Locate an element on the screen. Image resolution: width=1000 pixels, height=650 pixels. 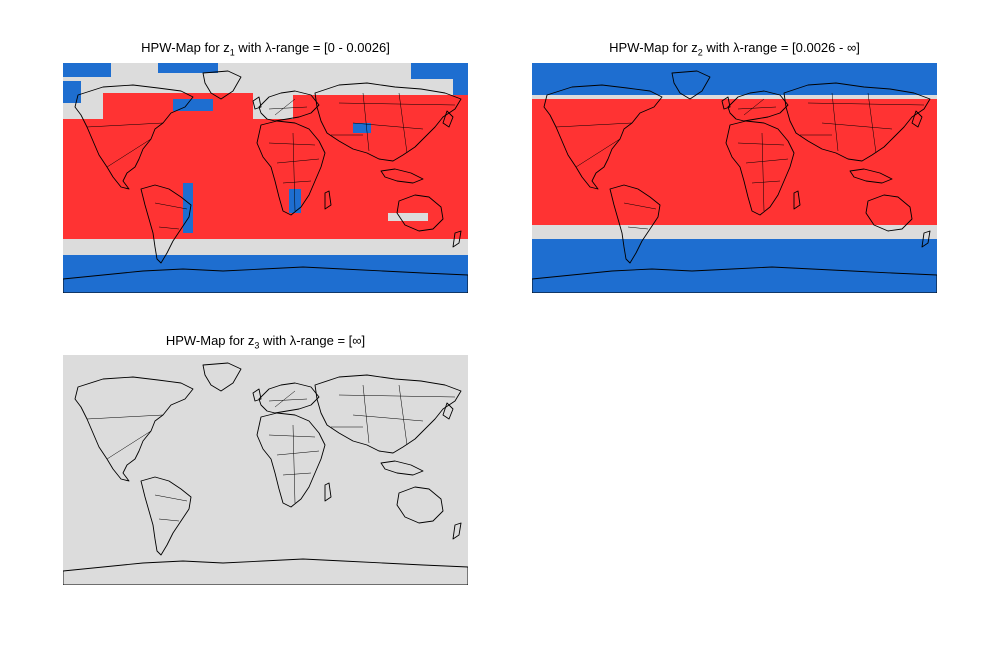
panel-1-title-subscript: 1 is located at coordinates (232, 52).